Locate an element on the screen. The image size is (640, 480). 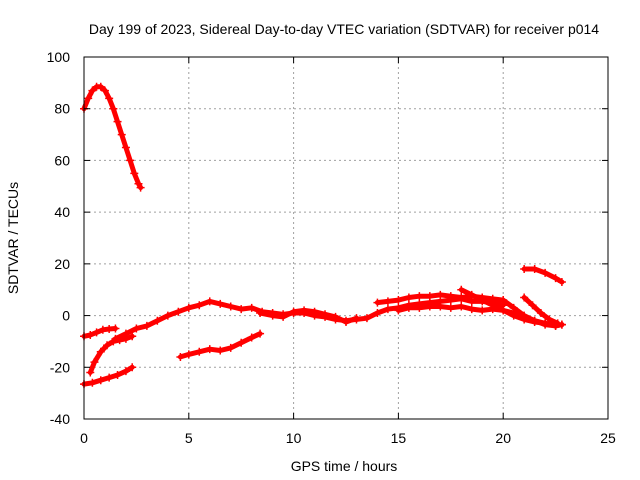
series-arc-mid is located at coordinates (220, 345).